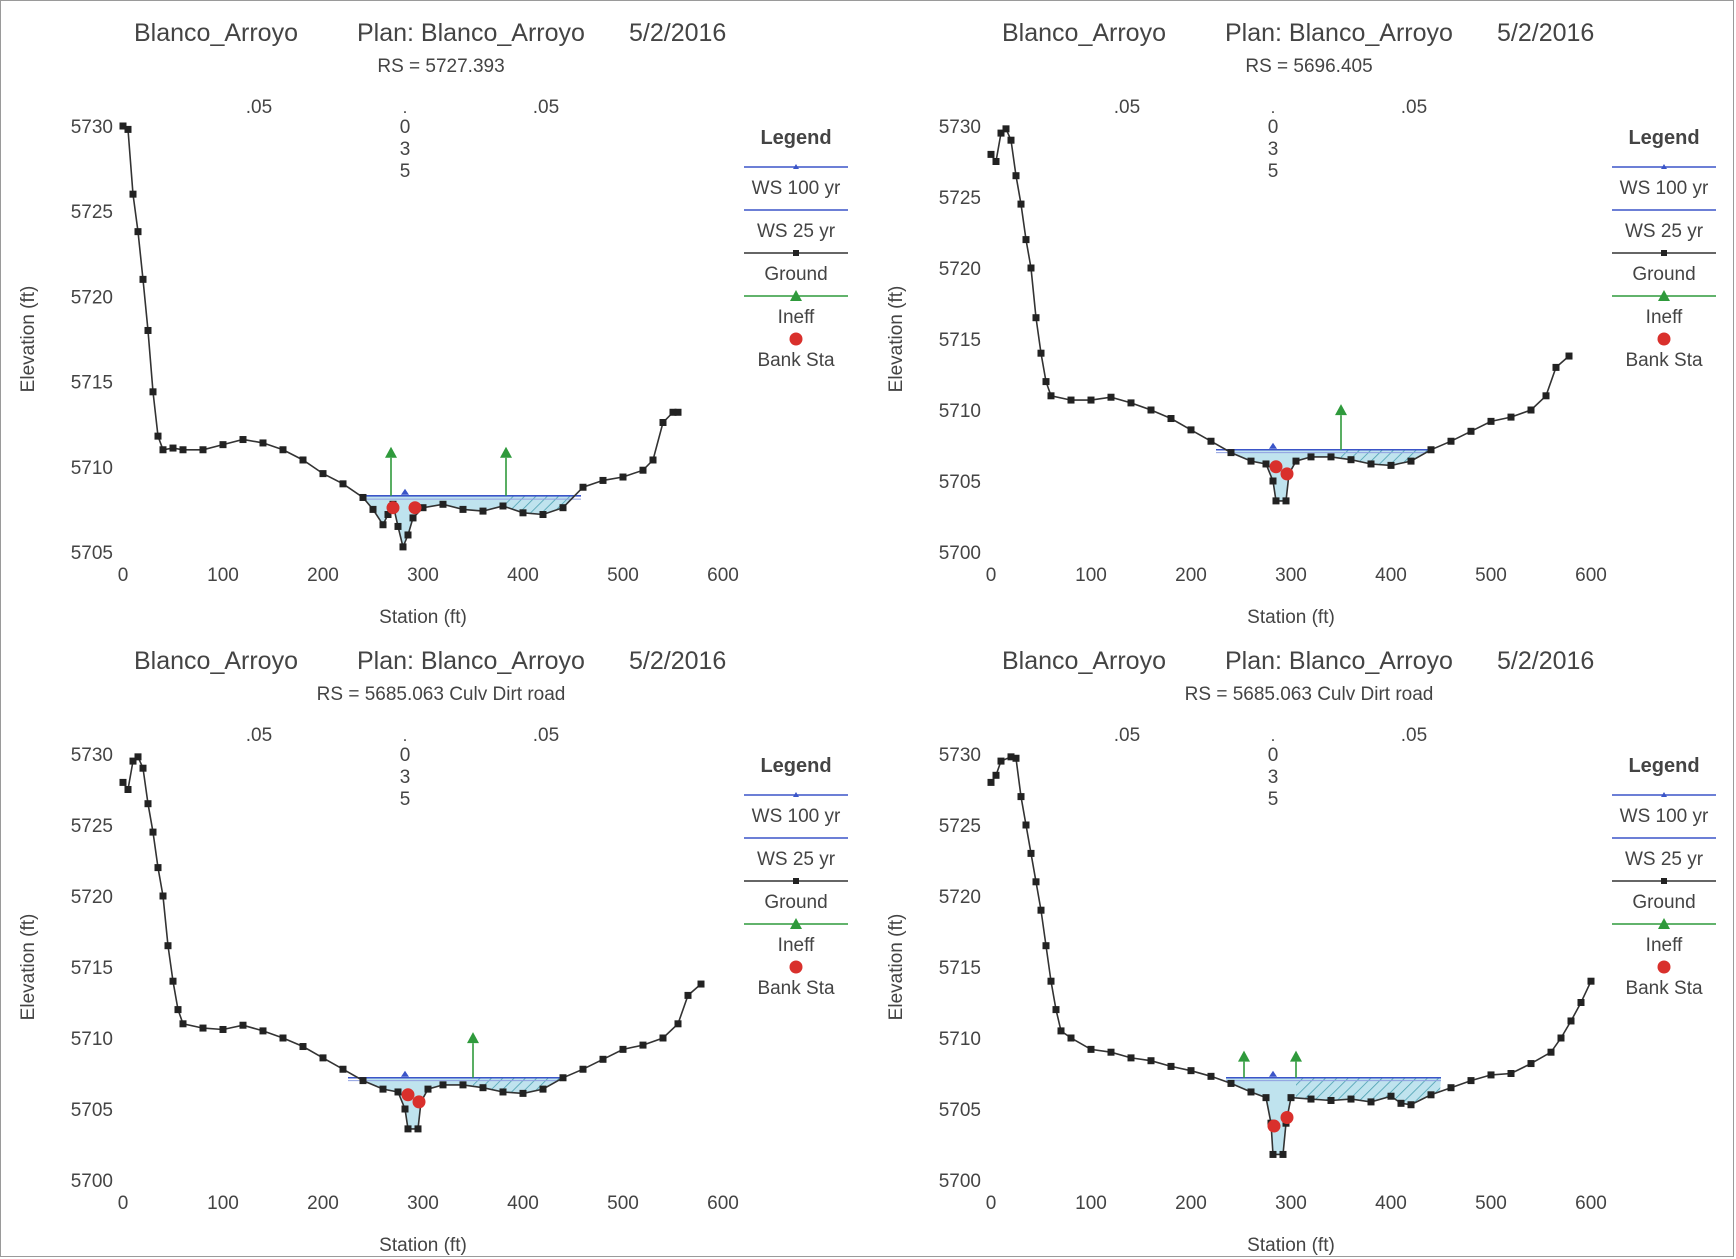  What do you see at coordinates (423, 1203) in the screenshot?
I see `x-tick-label: 300` at bounding box center [423, 1203].